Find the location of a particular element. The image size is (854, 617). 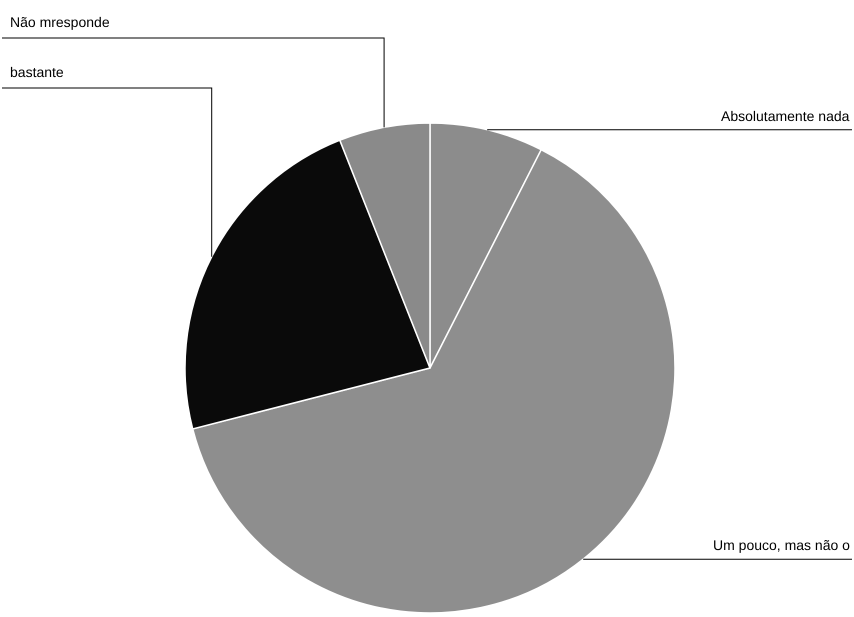

slice-label: Não mresponde is located at coordinates (60, 22).